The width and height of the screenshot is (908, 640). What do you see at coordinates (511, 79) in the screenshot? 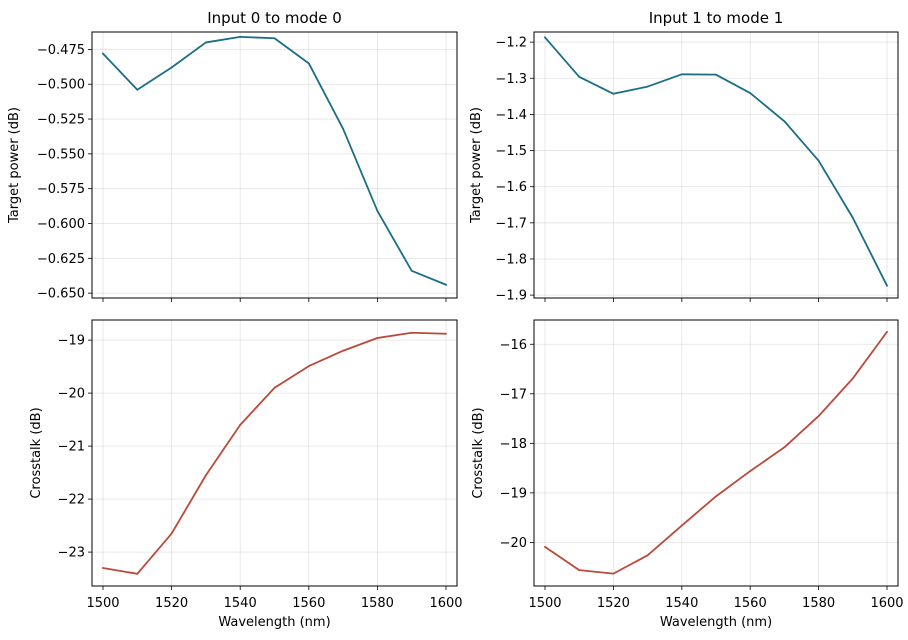
I see `y-tick-label: −1.3` at bounding box center [511, 79].